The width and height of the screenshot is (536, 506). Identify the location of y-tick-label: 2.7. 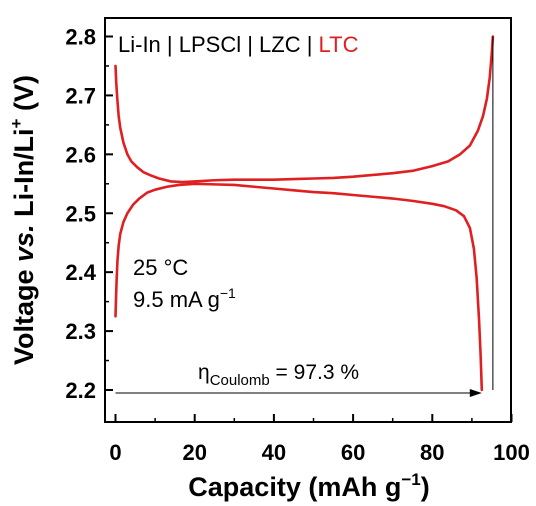
(80, 95).